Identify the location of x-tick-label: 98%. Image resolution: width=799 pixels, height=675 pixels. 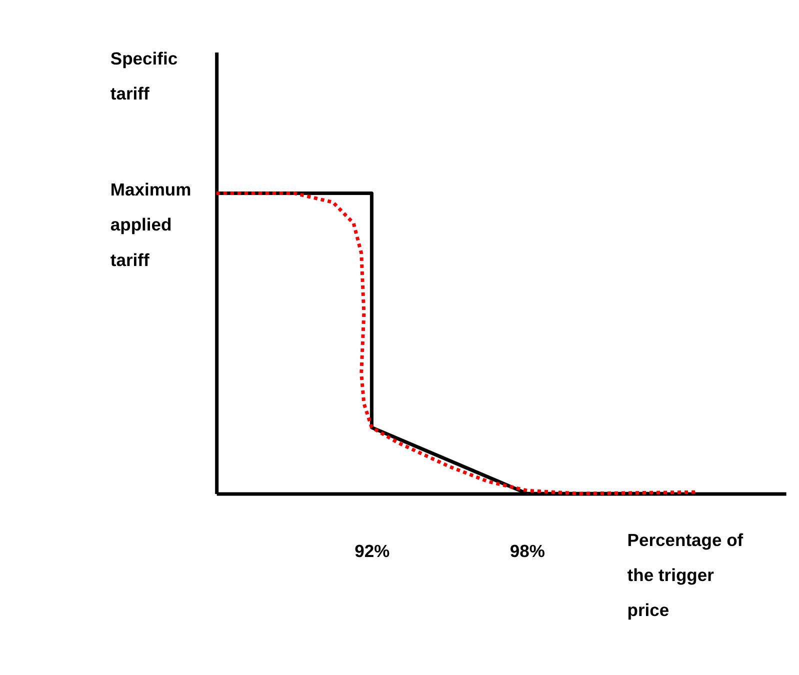
(528, 551).